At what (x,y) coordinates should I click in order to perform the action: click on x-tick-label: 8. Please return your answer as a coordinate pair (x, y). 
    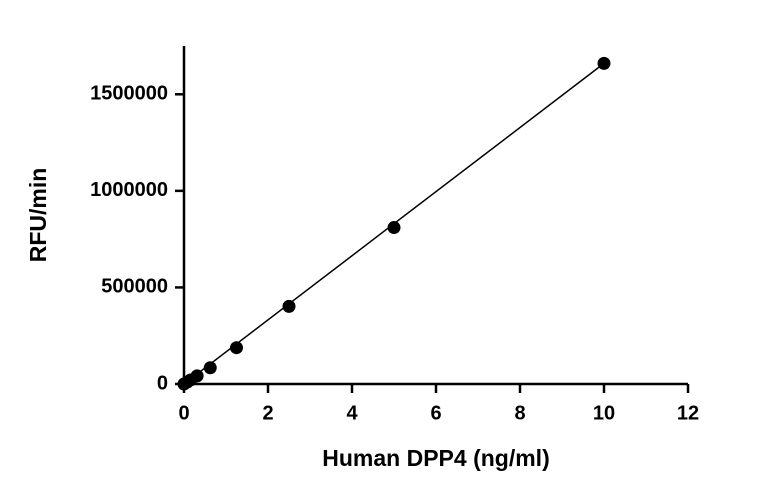
    Looking at the image, I should click on (519, 413).